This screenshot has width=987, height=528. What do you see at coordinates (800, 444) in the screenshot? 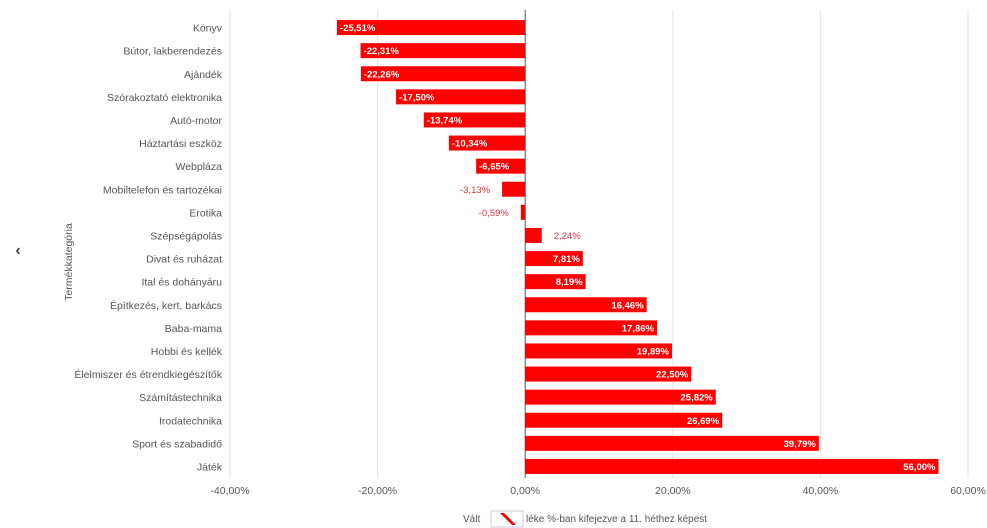
I see `data-label: 39,79%` at bounding box center [800, 444].